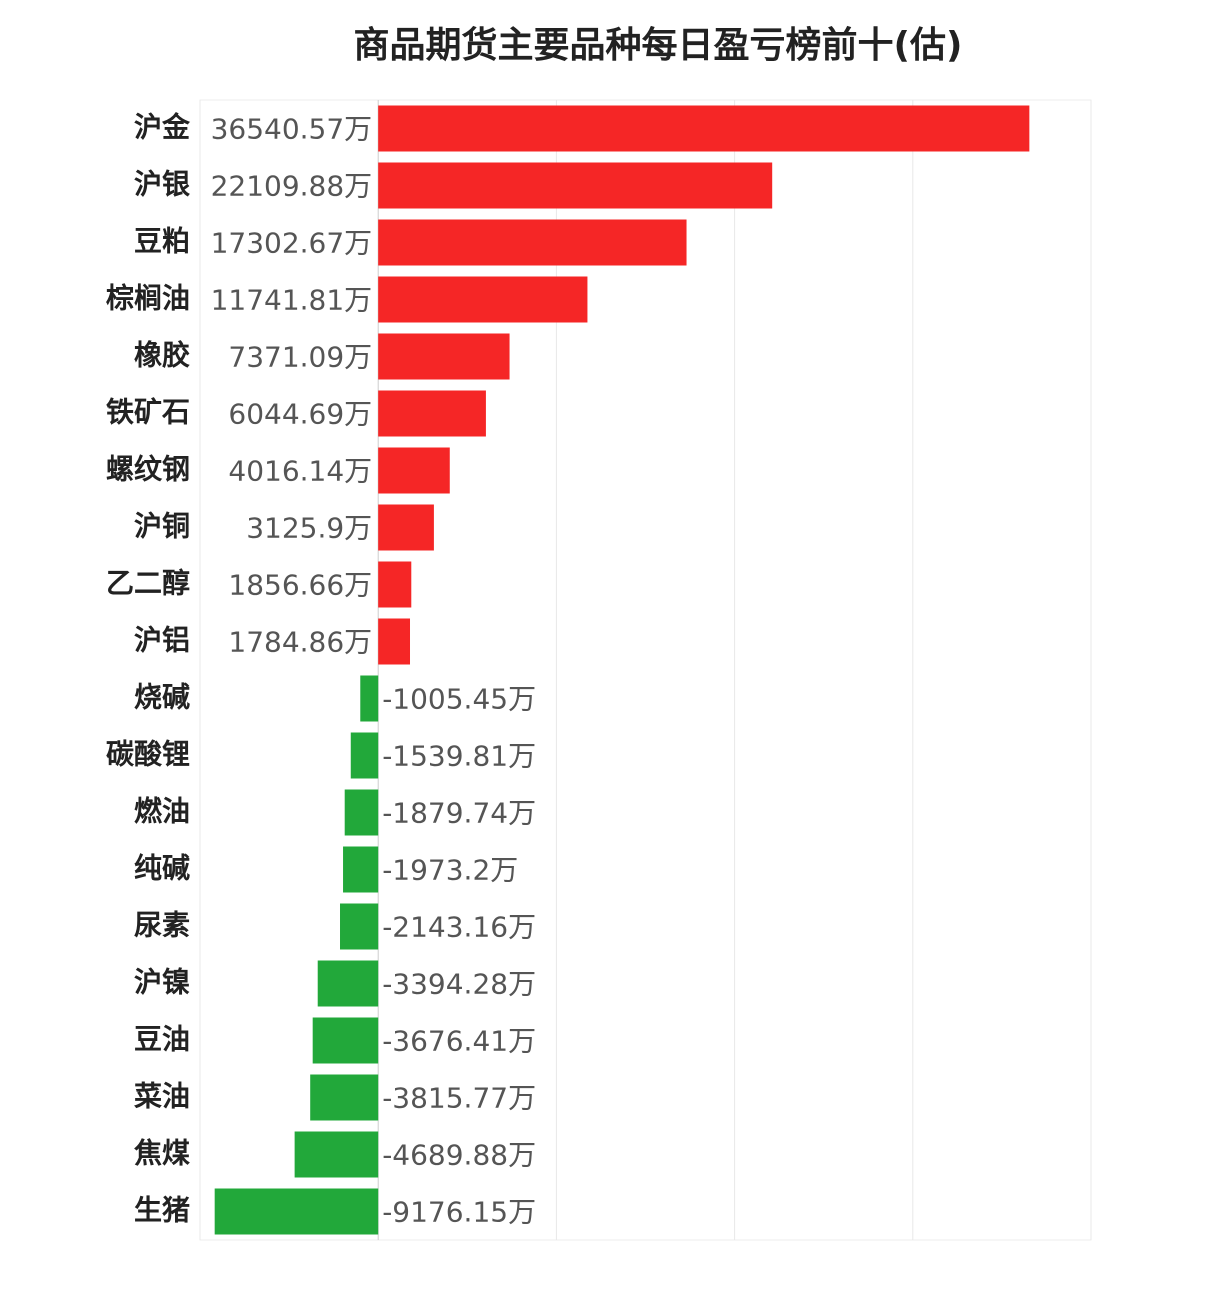 This screenshot has width=1213, height=1300. I want to click on category-label: 豆粕, so click(162, 241).